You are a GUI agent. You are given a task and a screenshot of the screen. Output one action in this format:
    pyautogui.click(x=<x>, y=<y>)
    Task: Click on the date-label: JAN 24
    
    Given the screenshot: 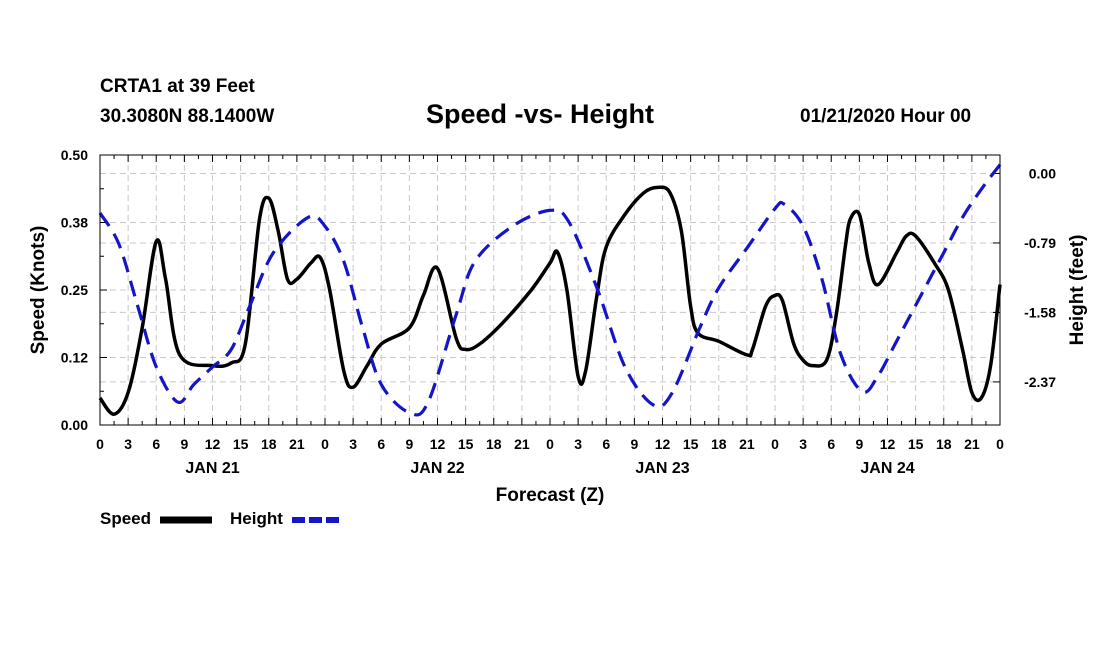 What is the action you would take?
    pyautogui.click(x=887, y=468)
    